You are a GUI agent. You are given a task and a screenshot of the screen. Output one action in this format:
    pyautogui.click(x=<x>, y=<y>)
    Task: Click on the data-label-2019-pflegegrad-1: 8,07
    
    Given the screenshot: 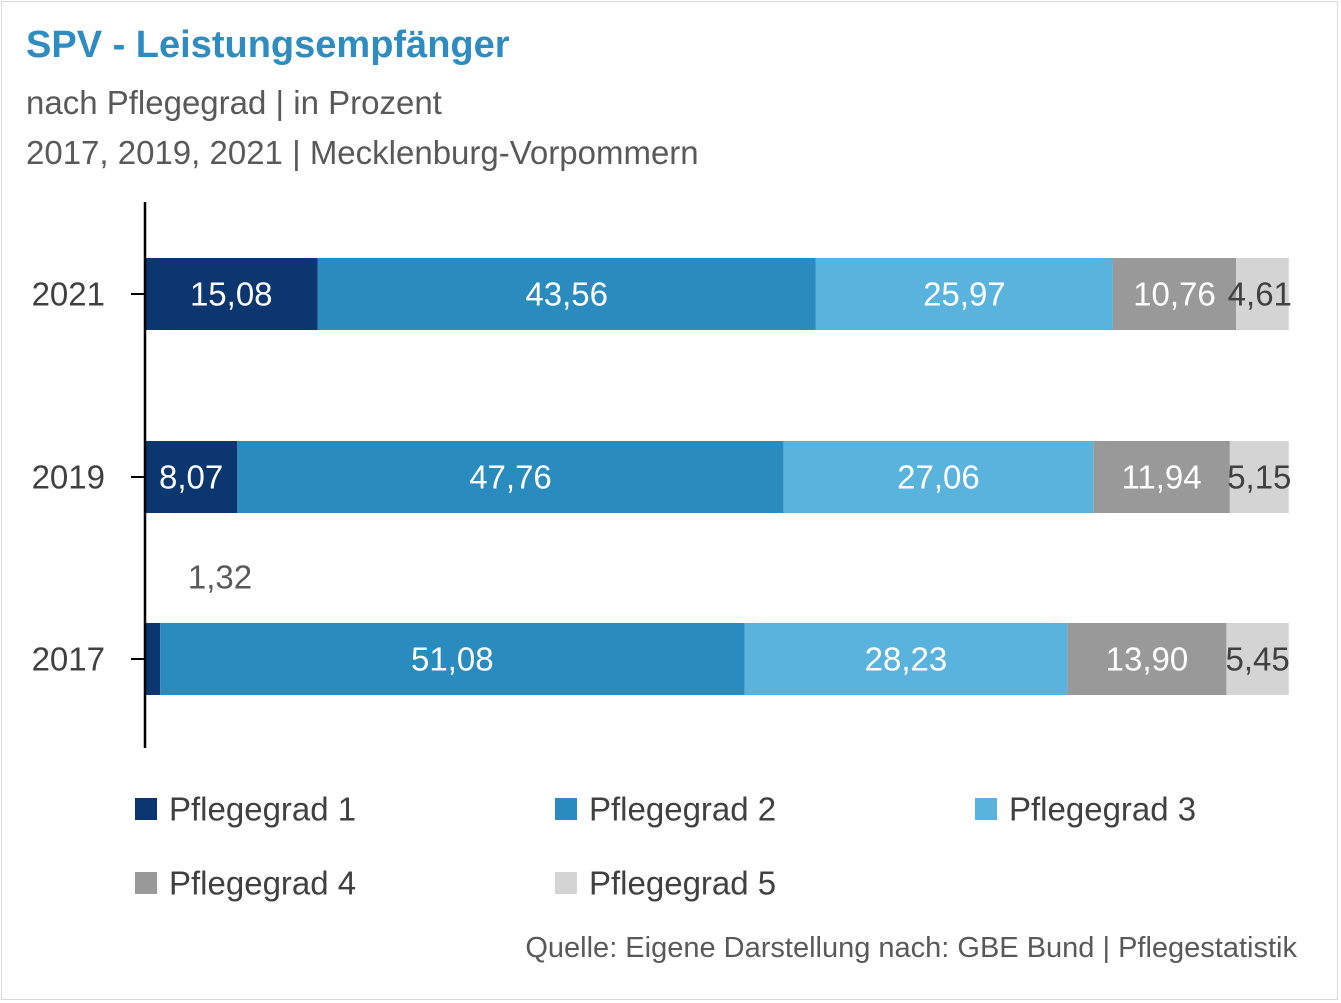 What is the action you would take?
    pyautogui.click(x=191, y=477)
    